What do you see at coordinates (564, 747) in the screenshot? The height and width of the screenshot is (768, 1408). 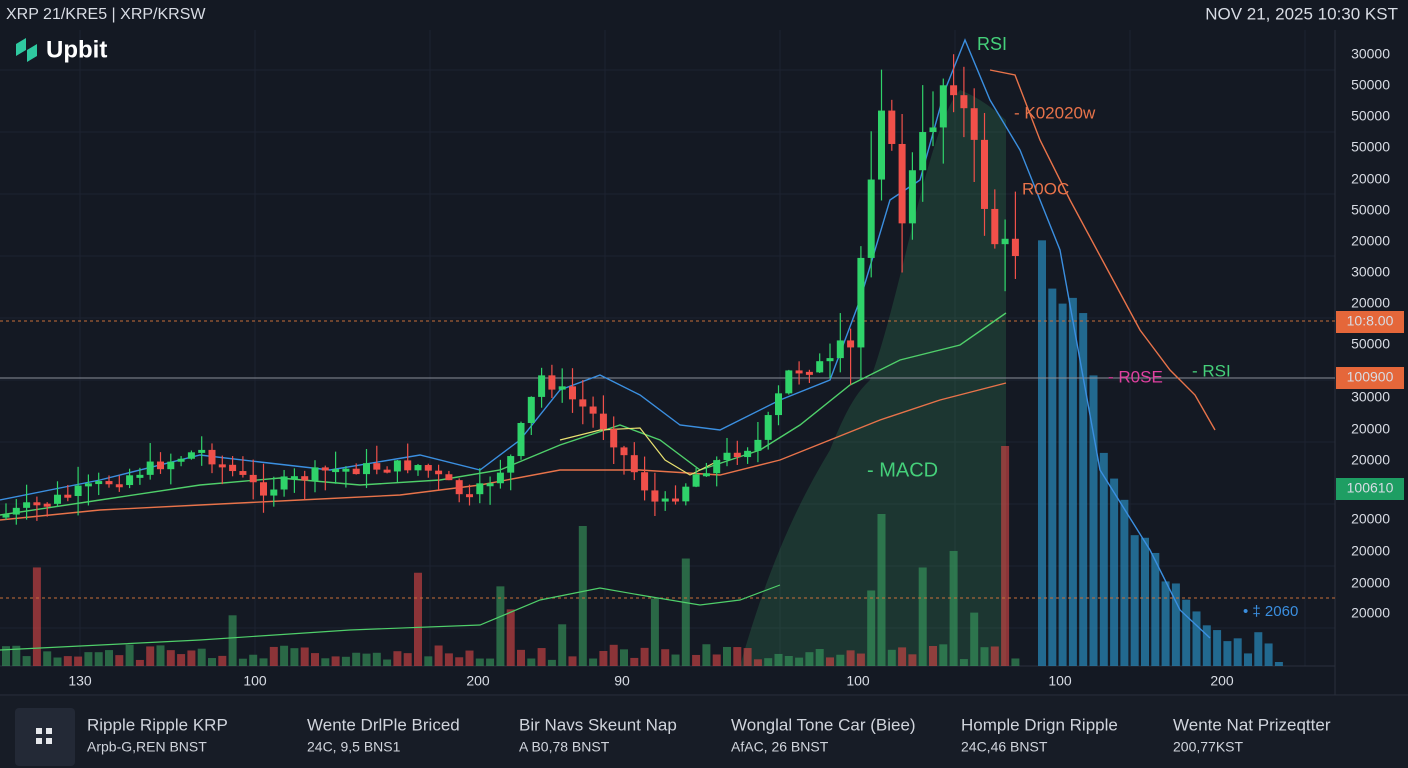 I see `ticker-detail: A B0,78 BNST` at bounding box center [564, 747].